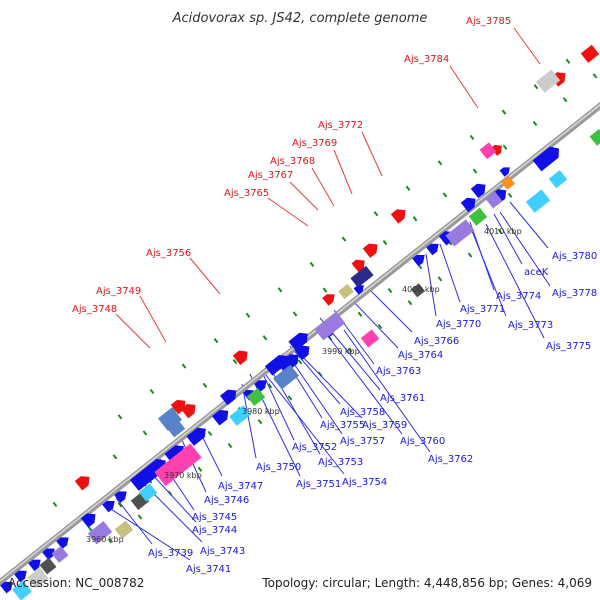 This screenshot has height=600, width=600. I want to click on forward-gene-label: Ajs_3761, so click(402, 398).